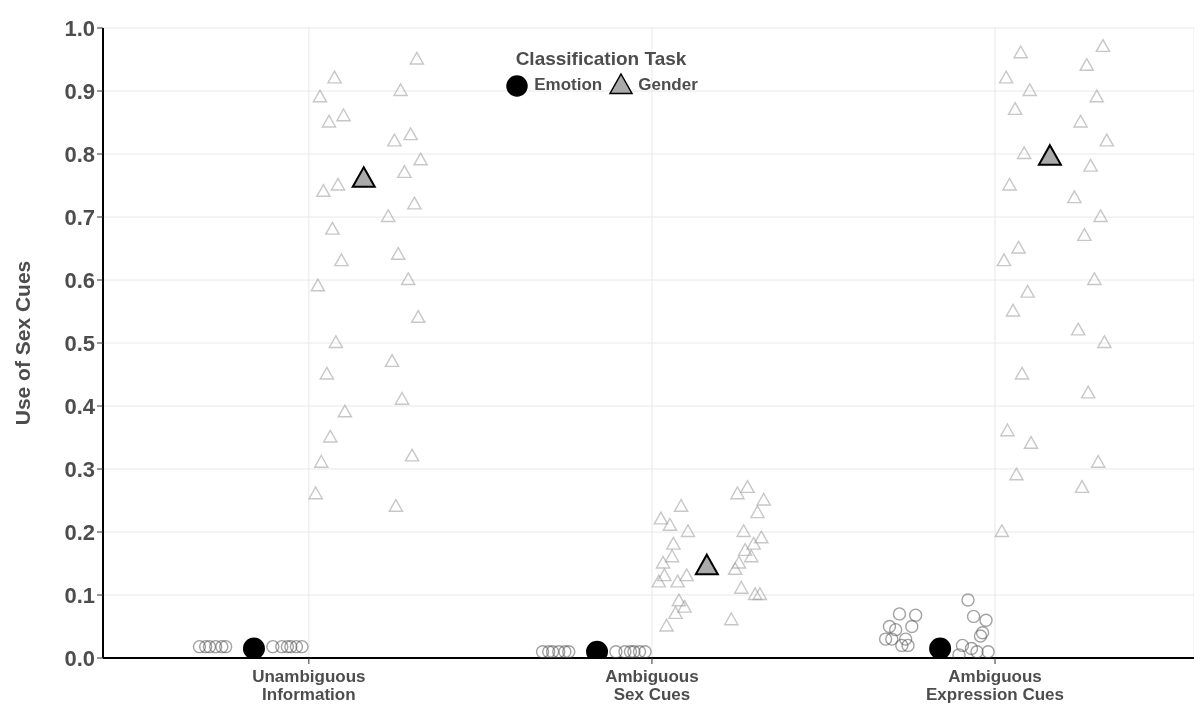 This screenshot has height=725, width=1202. Describe the element at coordinates (309, 685) in the screenshot. I see `x-tick-label: Unambiguous Information` at that location.